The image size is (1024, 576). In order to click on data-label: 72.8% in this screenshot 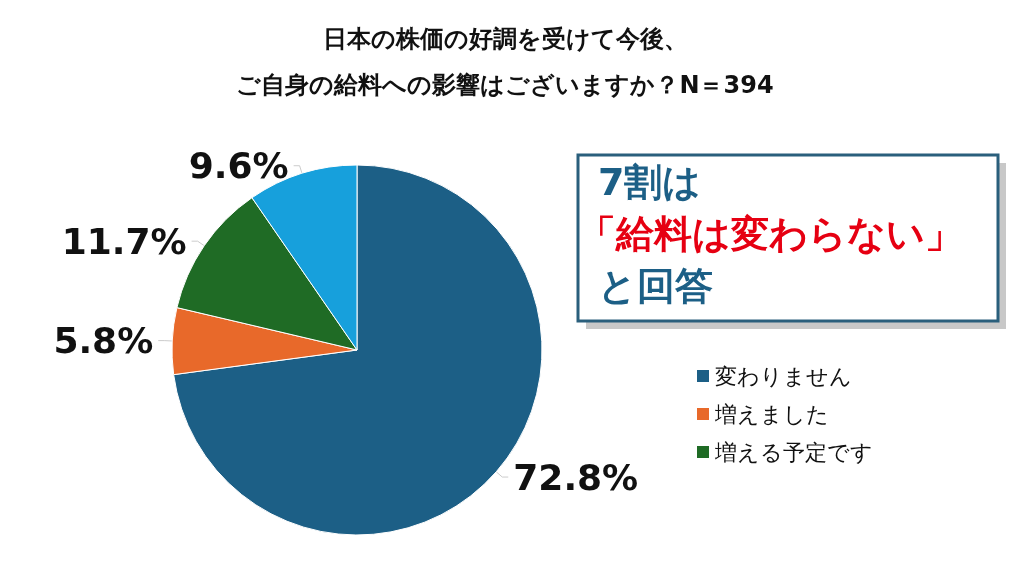, I will do `click(576, 477)`.